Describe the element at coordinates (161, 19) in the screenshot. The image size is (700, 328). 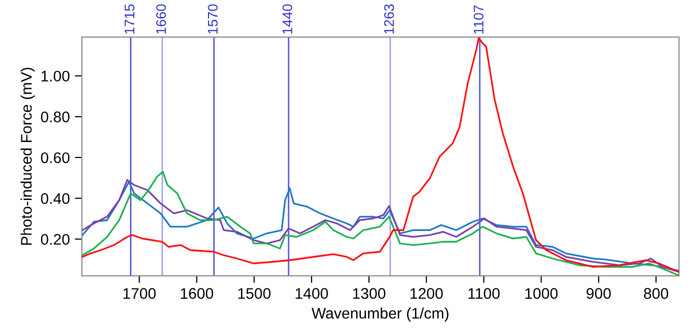
I see `ref-line-label: 1660` at that location.